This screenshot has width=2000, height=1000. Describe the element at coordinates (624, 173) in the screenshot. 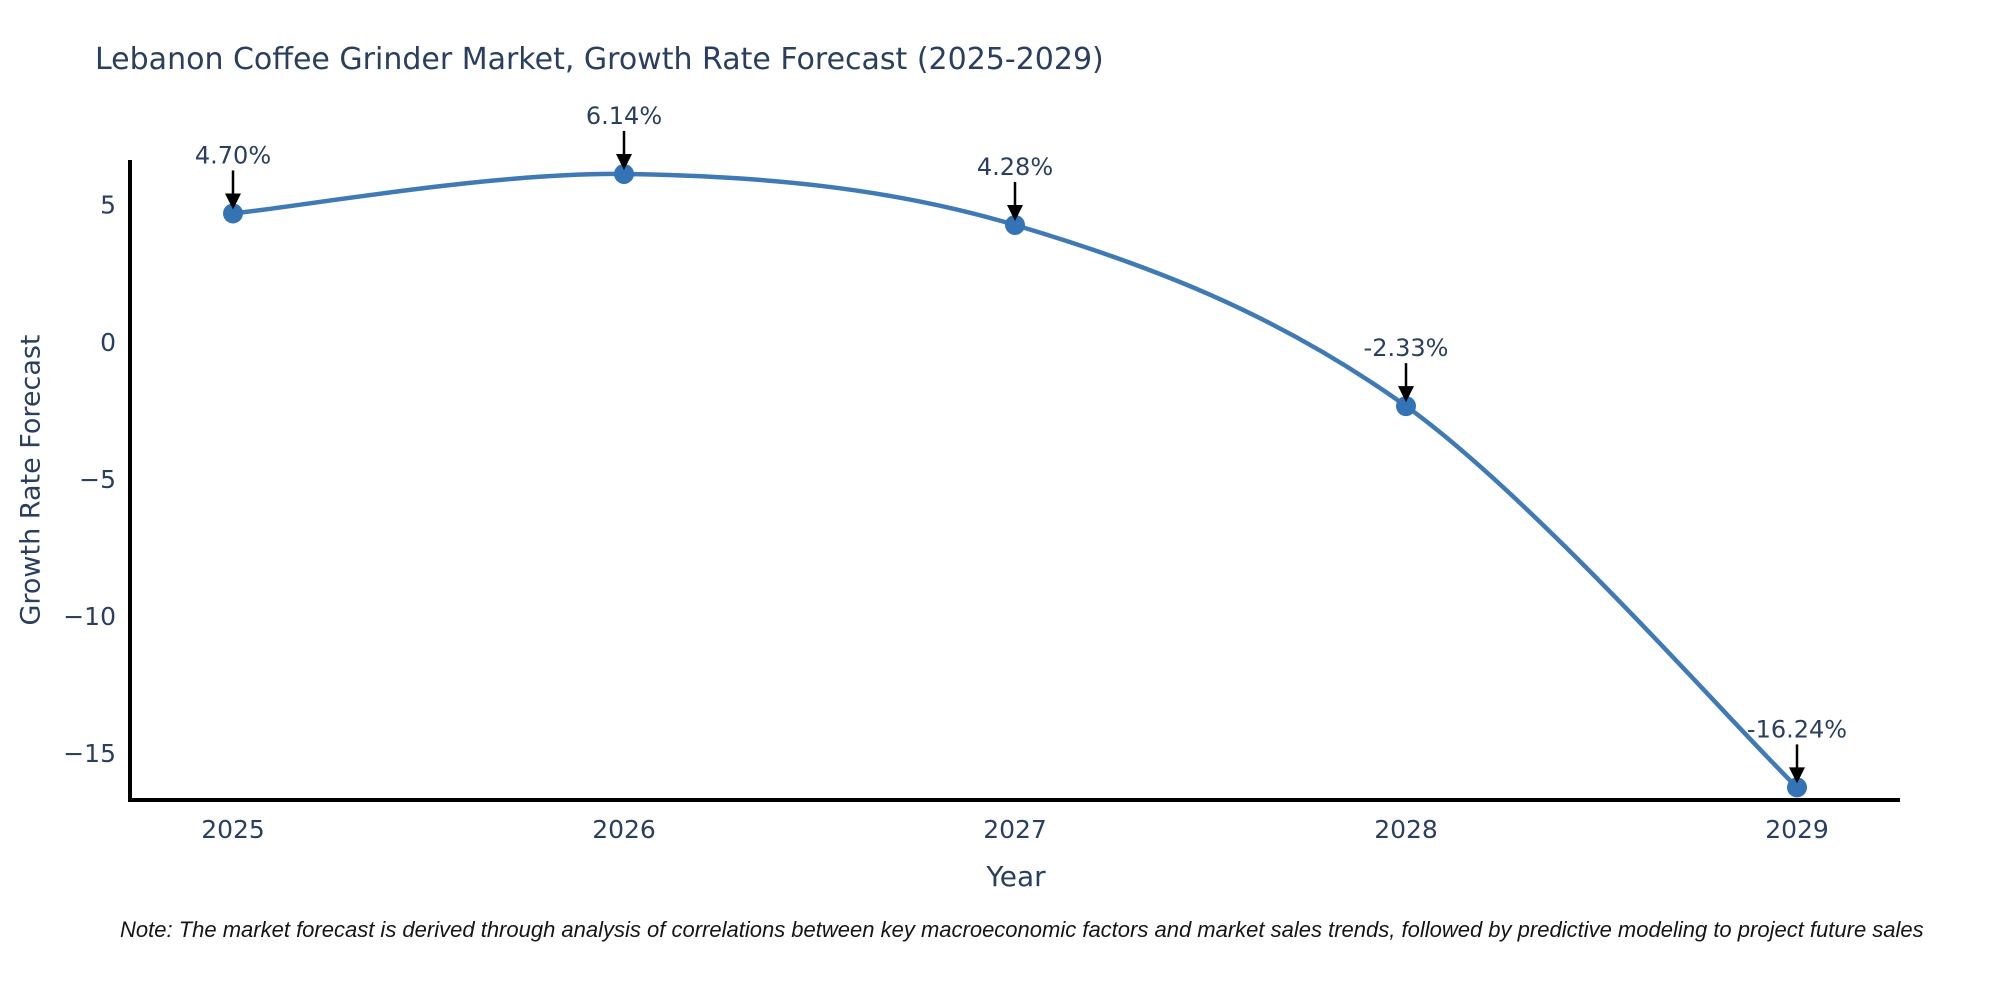

I see `data-point-marker-2026` at that location.